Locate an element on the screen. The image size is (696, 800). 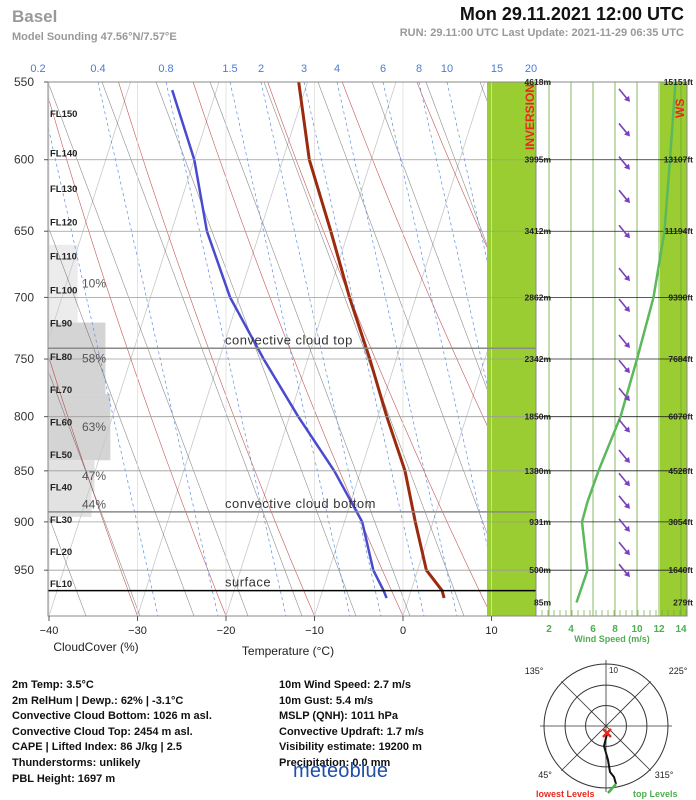
altitude-ft-6: 4528ft is located at coordinates (680, 471).